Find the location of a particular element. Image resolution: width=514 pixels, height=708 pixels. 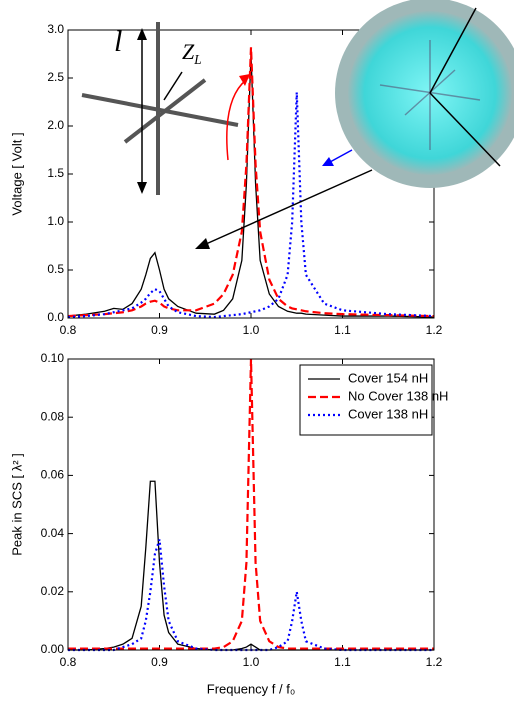

annotation: ZL is located at coordinates (192, 53).